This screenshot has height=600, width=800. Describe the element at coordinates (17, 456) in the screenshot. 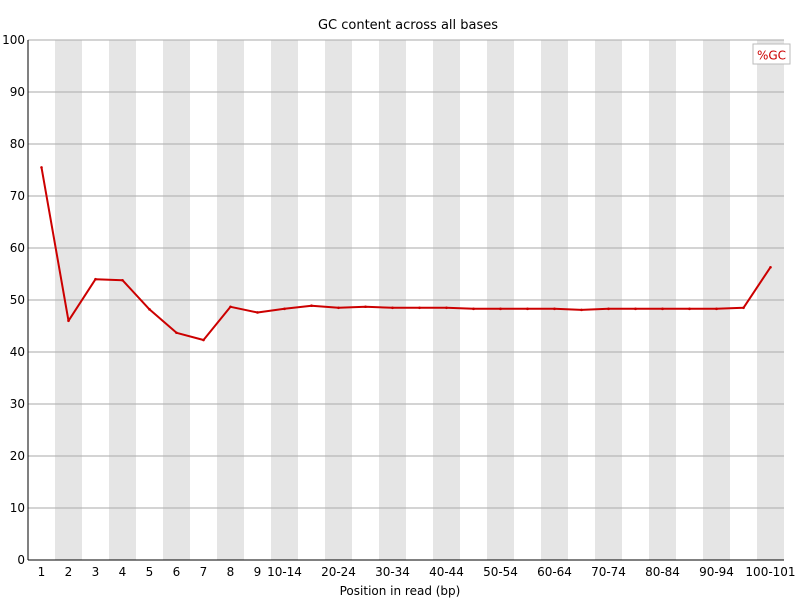

I see `y-tick-label: 20` at that location.